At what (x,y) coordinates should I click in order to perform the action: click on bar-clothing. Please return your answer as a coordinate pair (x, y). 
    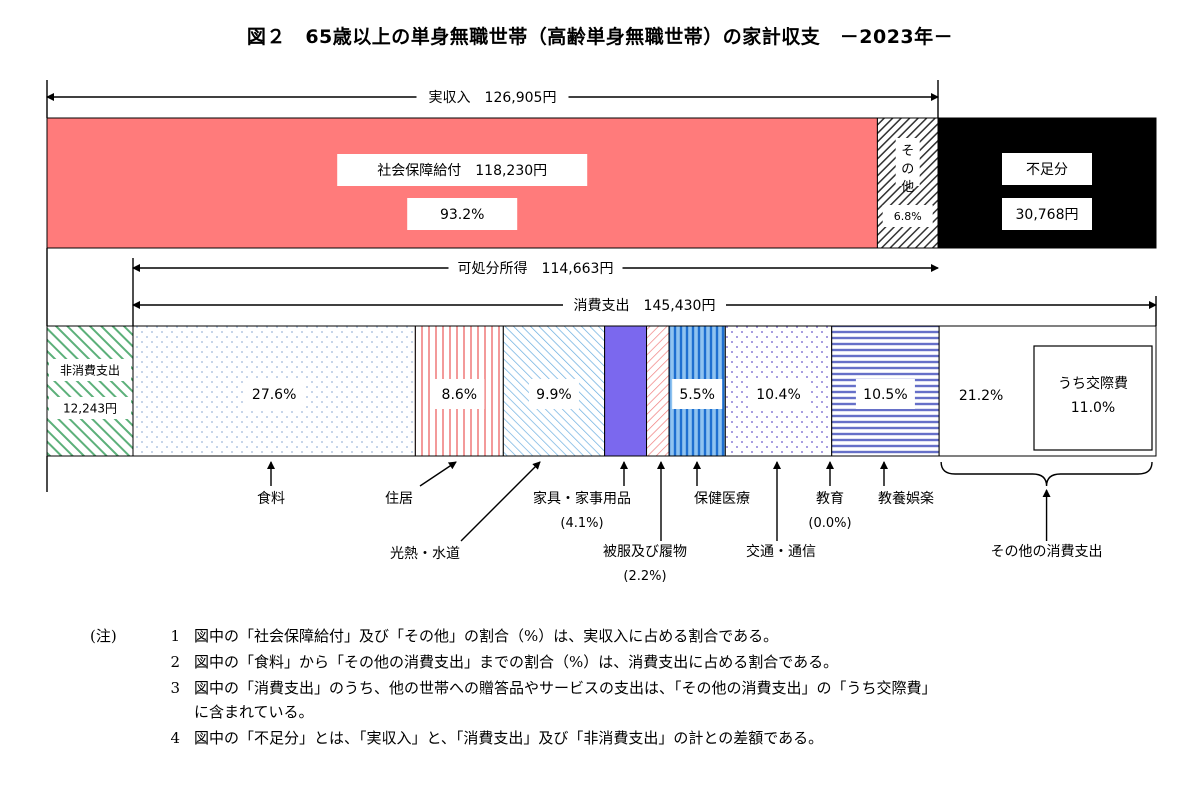
    Looking at the image, I should click on (658, 391).